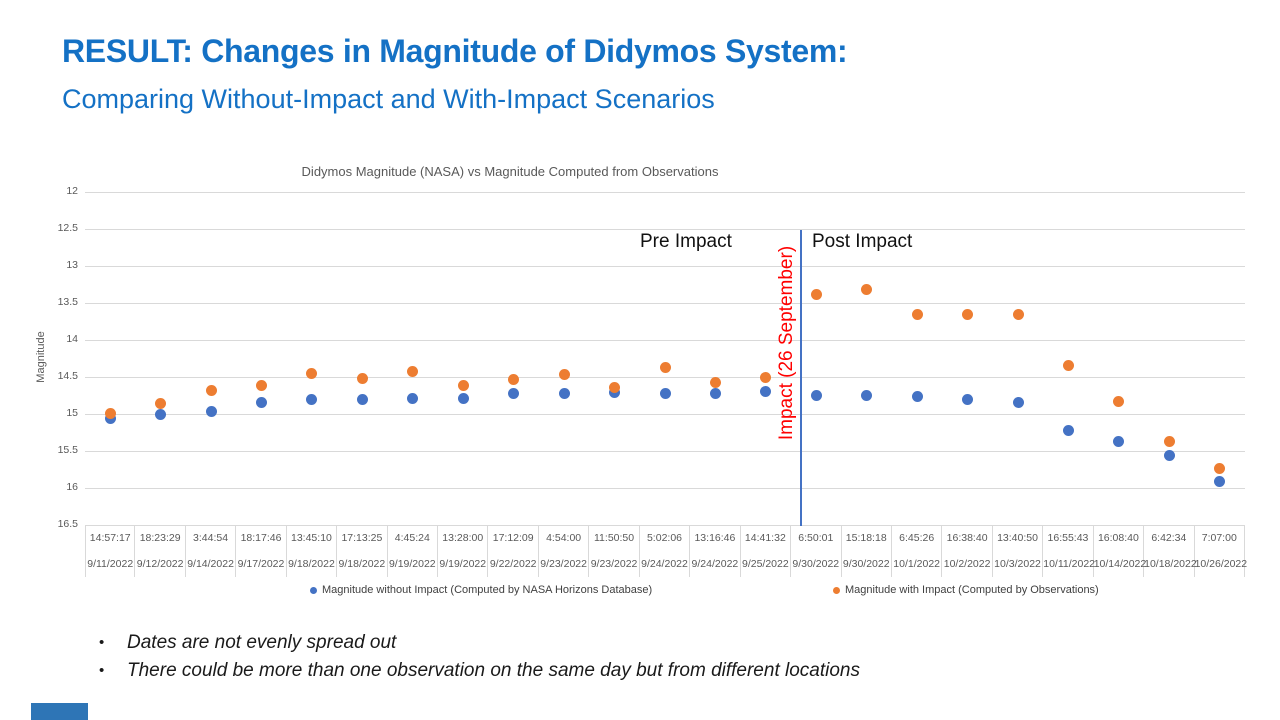 The image size is (1280, 720). What do you see at coordinates (312, 551) in the screenshot?
I see `x-tick-cell: 13:45:10 9/18/2022` at bounding box center [312, 551].